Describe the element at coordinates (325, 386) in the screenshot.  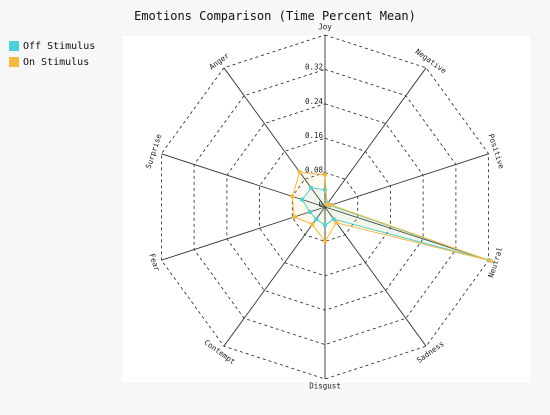
I see `axis-label-disgust: Disgust` at that location.